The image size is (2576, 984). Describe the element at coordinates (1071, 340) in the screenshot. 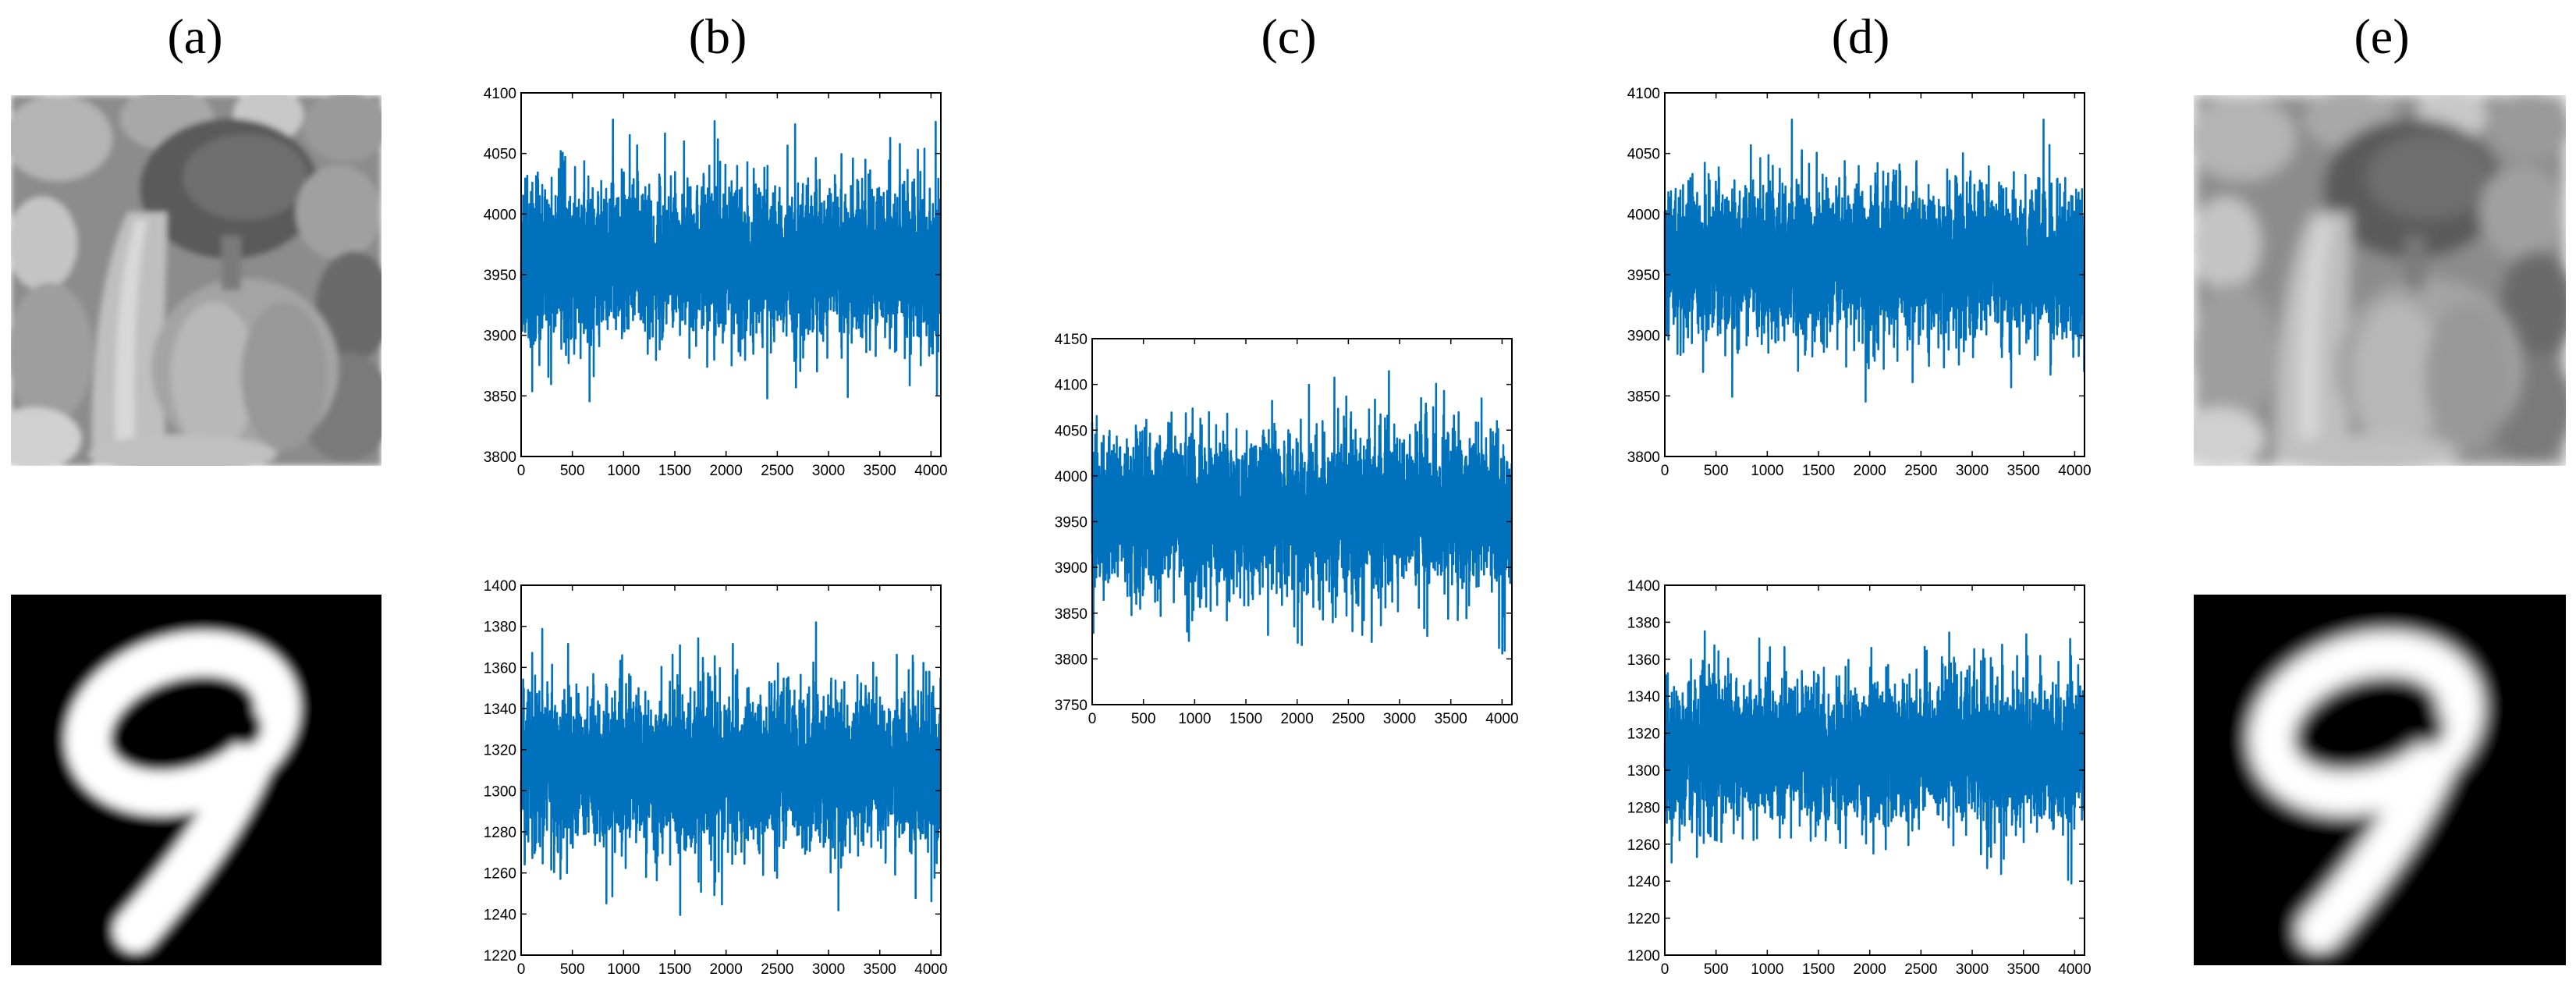

I see `y-tick-label: 4150` at that location.